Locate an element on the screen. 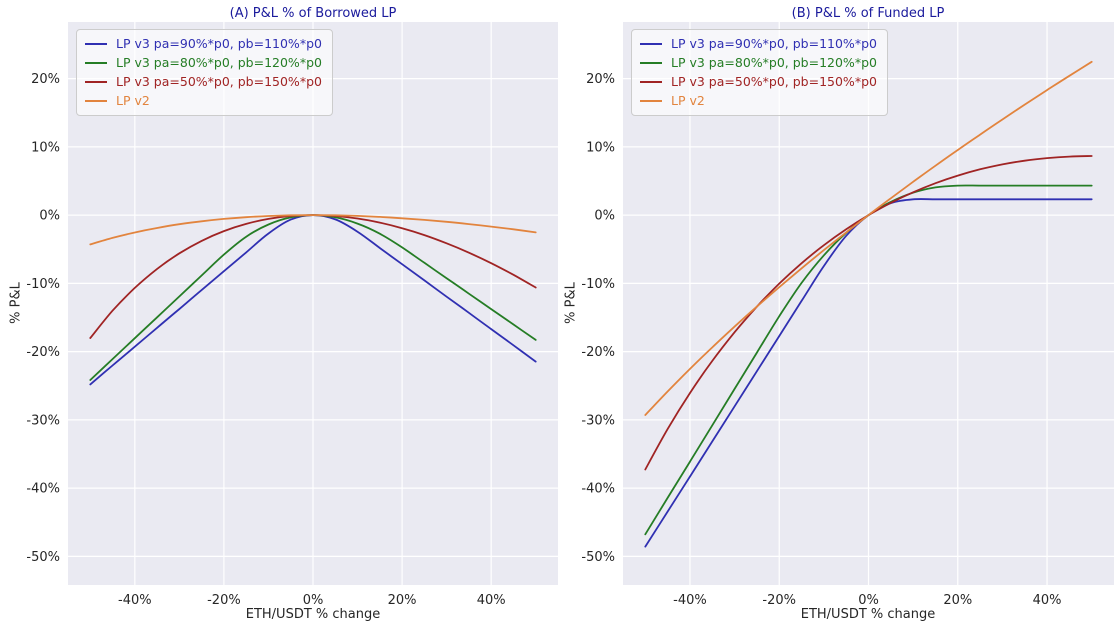 The image size is (1119, 630). panel-a-y-axis-label: % P&L is located at coordinates (16, 303).